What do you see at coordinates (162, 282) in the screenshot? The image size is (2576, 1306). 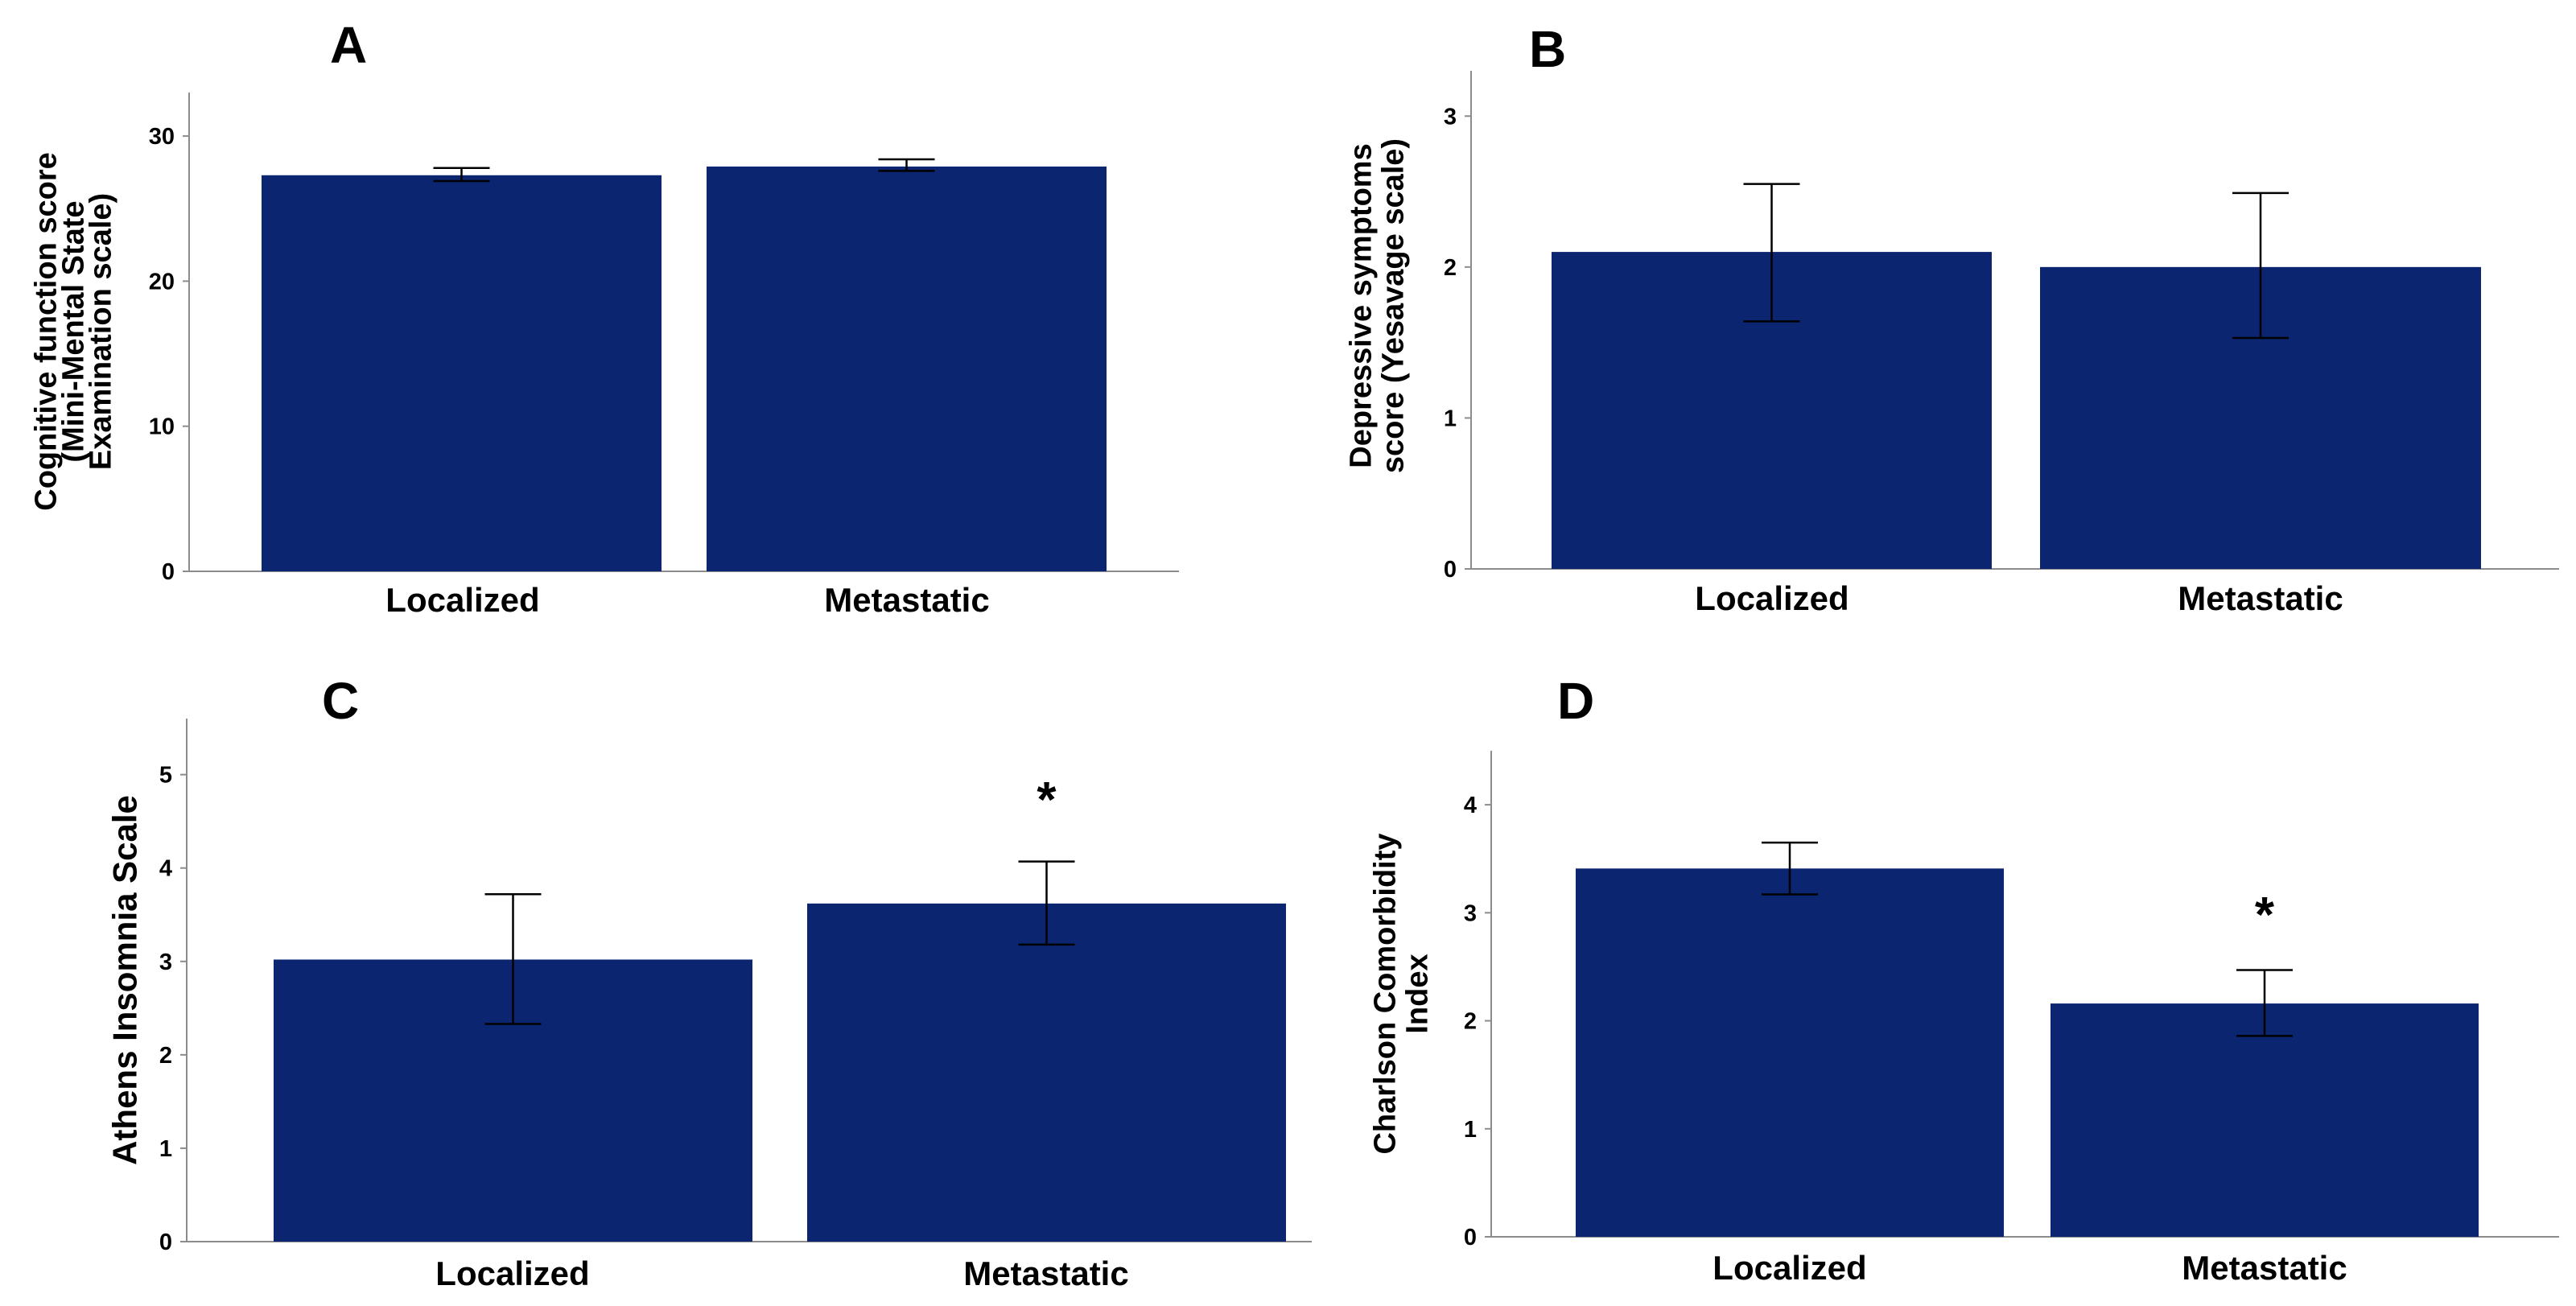 I see `y-tick-label: 20` at bounding box center [162, 282].